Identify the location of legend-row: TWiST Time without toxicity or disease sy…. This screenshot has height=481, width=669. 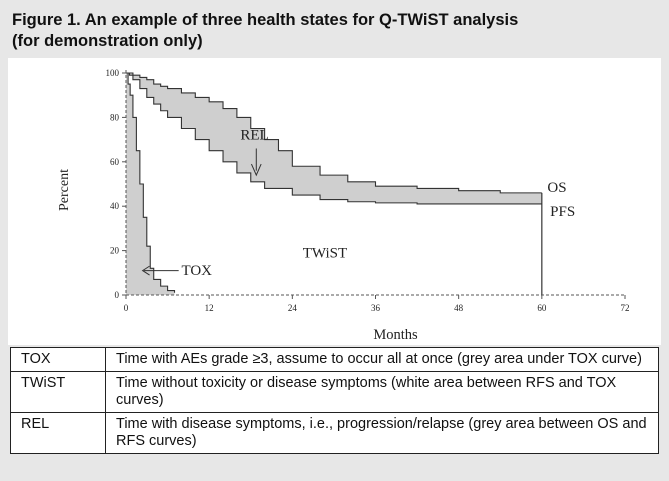
(334, 392).